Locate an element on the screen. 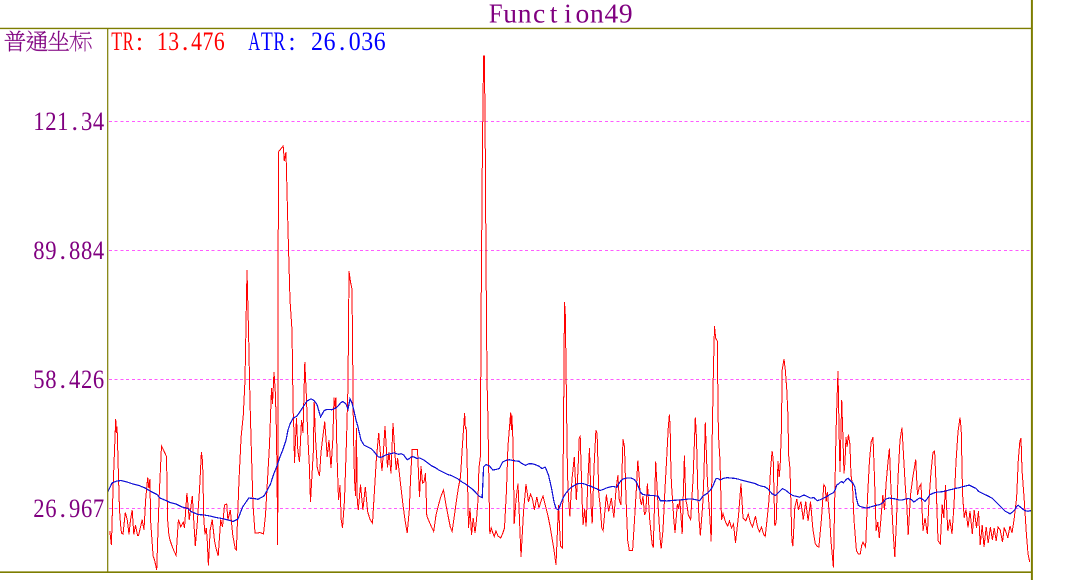 The height and width of the screenshot is (580, 1080). svg-text: c is located at coordinates (539, 14).